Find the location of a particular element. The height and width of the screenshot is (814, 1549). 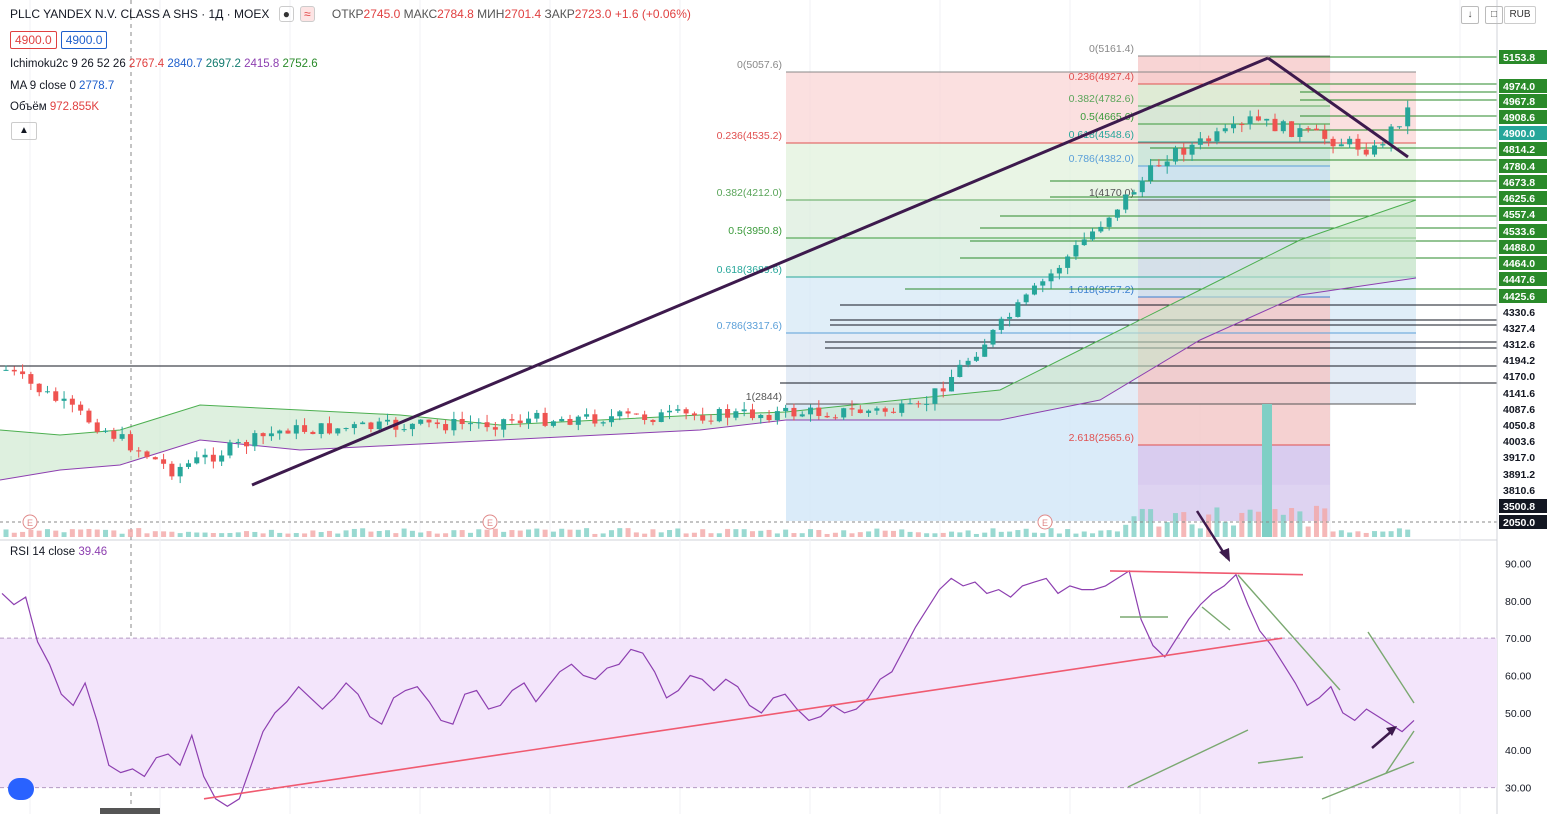

buy-price-button: 4900.0 is located at coordinates (84, 40).